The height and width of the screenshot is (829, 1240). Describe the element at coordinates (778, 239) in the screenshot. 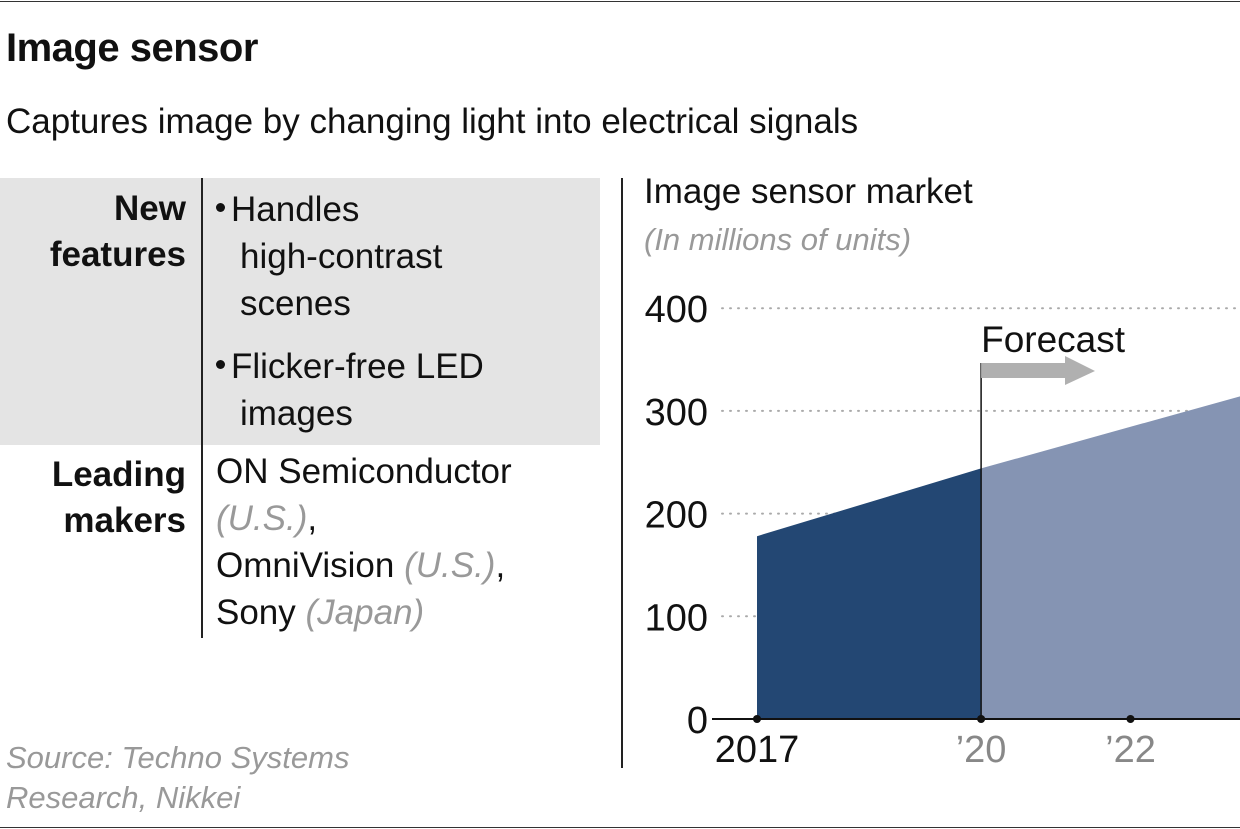

I see `chart-subtitle: (In millions of units)` at that location.